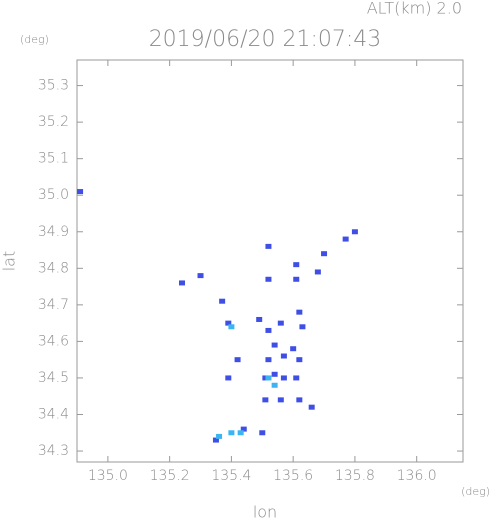 The width and height of the screenshot is (491, 525). Describe the element at coordinates (53, 122) in the screenshot. I see `y-tick-label: 35.2` at that location.